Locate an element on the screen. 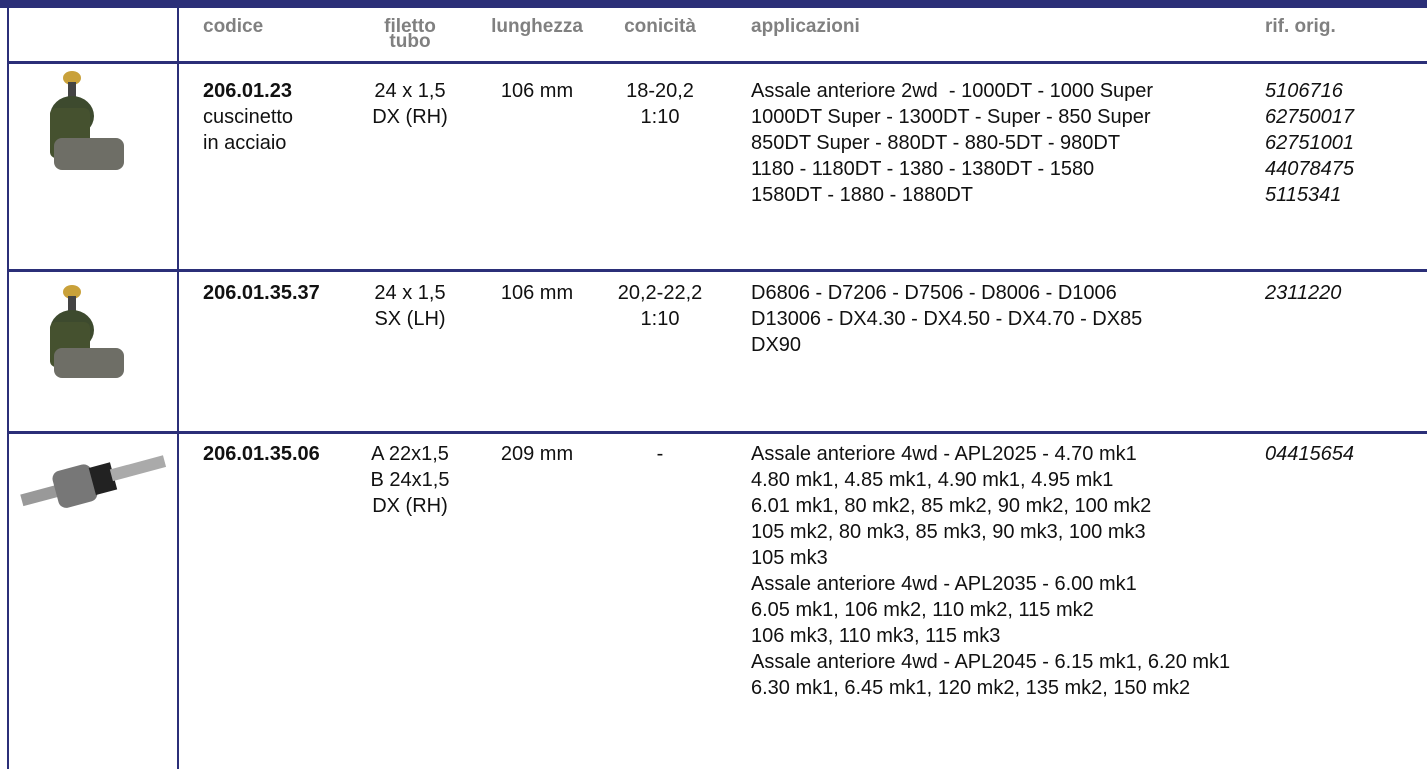 Image resolution: width=1427 pixels, height=769 pixels. application: DX90 is located at coordinates (776, 345).